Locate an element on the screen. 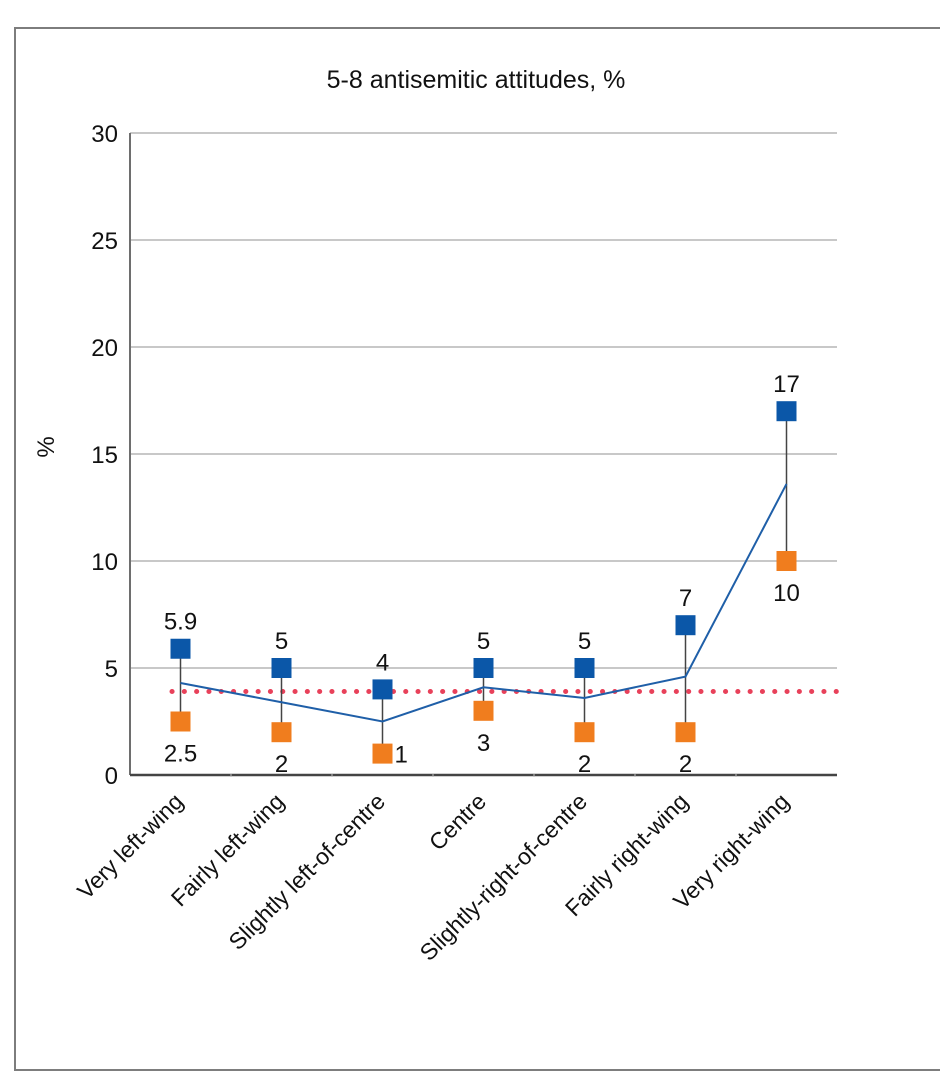 The height and width of the screenshot is (1074, 940). low-data-label: 2.5 is located at coordinates (180, 754).